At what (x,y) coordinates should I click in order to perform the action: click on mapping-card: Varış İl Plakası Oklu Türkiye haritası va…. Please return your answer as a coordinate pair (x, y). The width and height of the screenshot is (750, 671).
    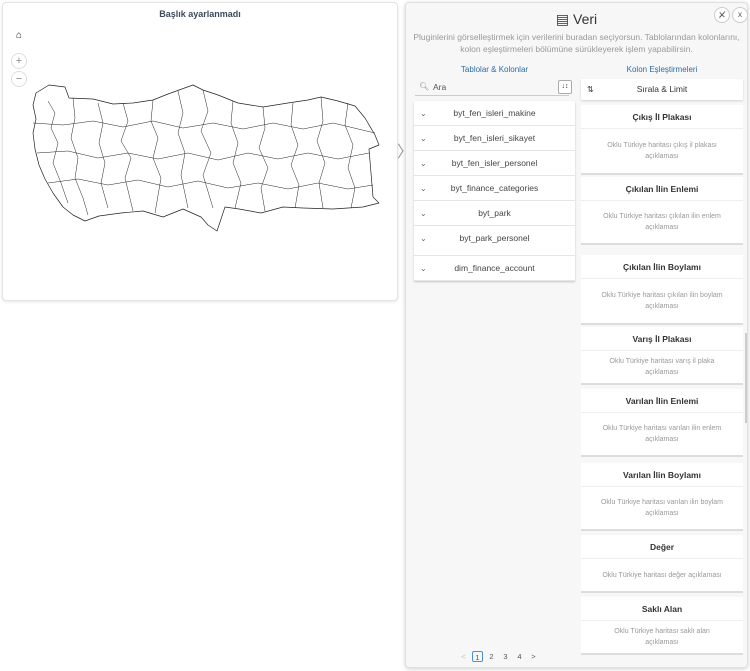
    Looking at the image, I should click on (662, 356).